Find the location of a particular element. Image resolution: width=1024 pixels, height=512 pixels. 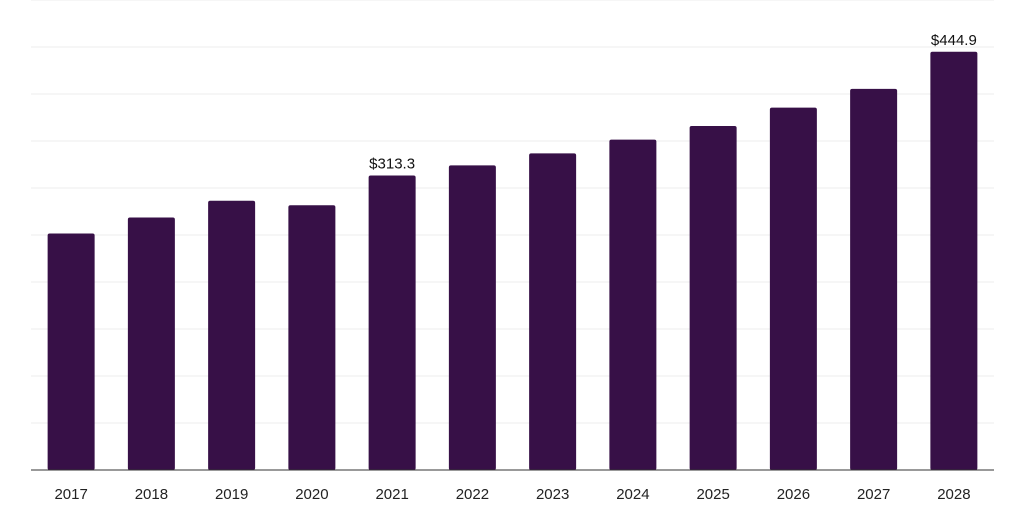

x-tick-label: 2021 is located at coordinates (391, 494).